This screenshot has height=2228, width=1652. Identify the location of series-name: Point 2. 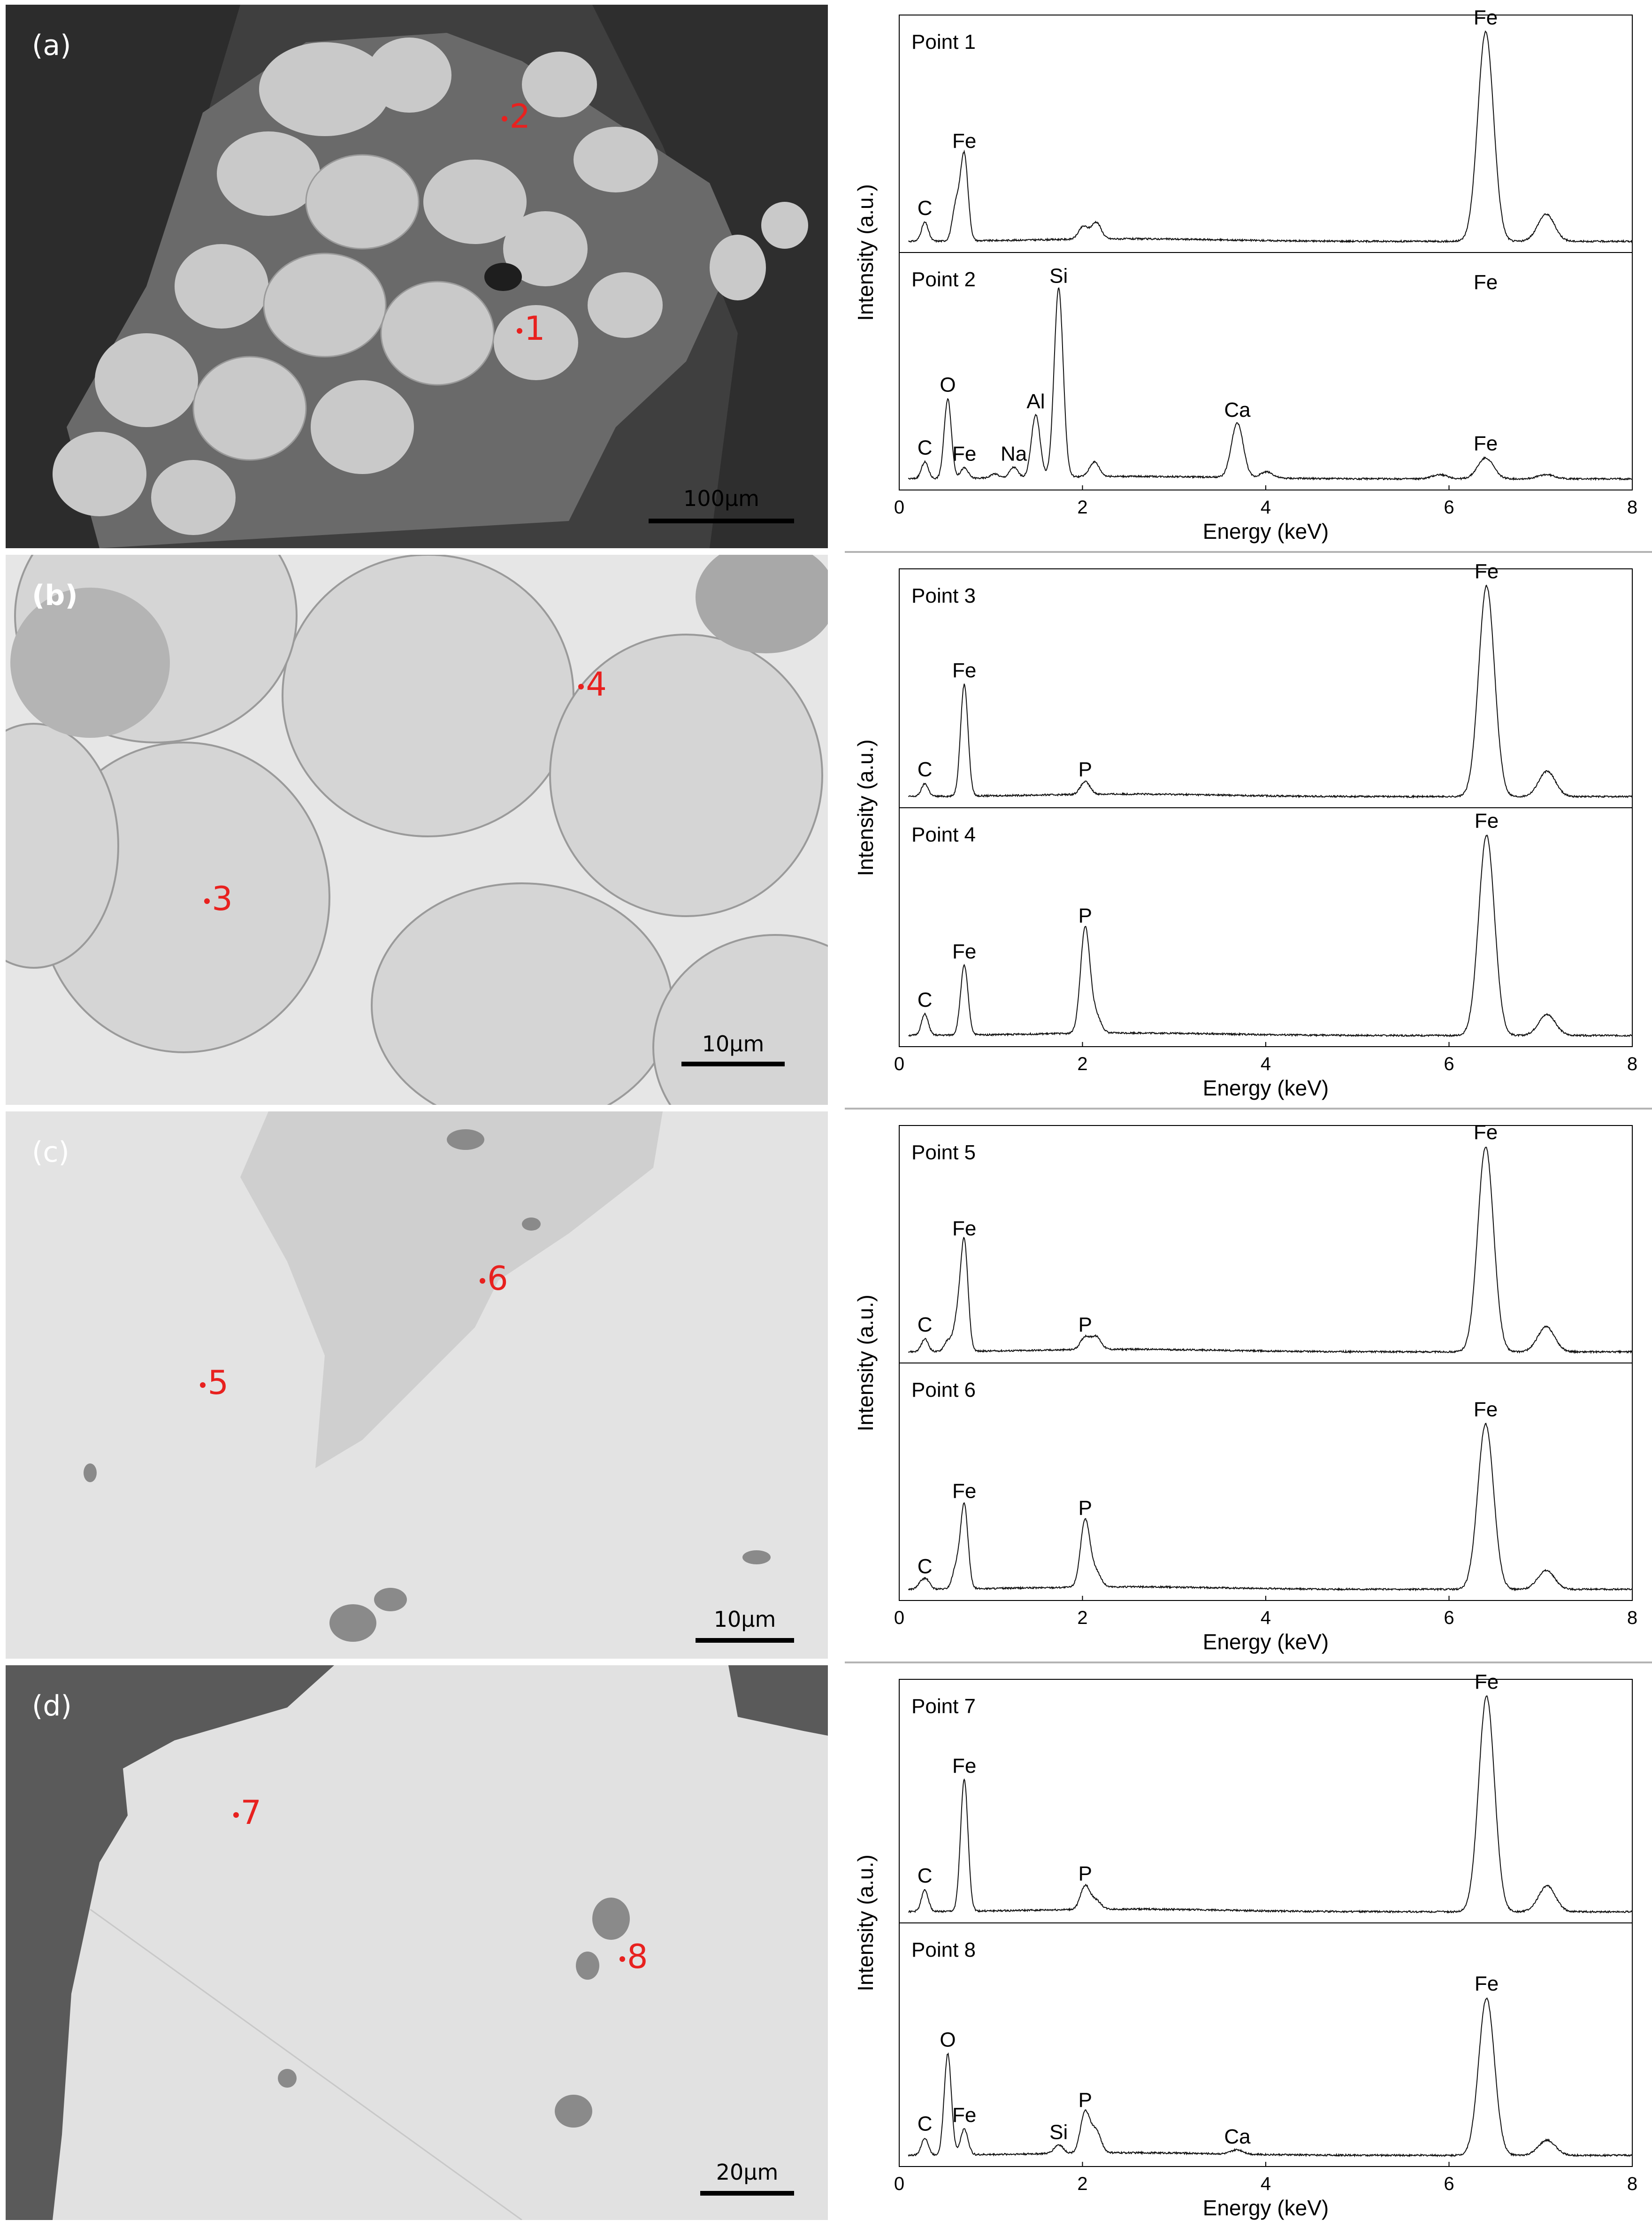
(943, 279).